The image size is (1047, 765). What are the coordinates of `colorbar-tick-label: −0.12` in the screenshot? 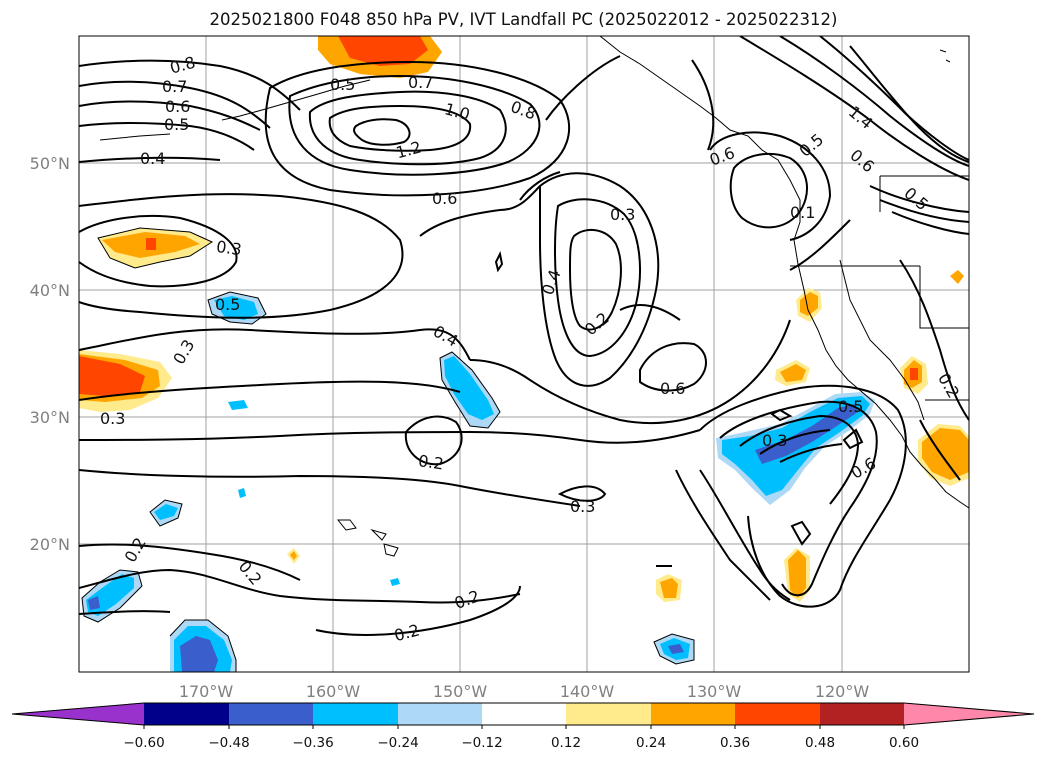 It's located at (481, 743).